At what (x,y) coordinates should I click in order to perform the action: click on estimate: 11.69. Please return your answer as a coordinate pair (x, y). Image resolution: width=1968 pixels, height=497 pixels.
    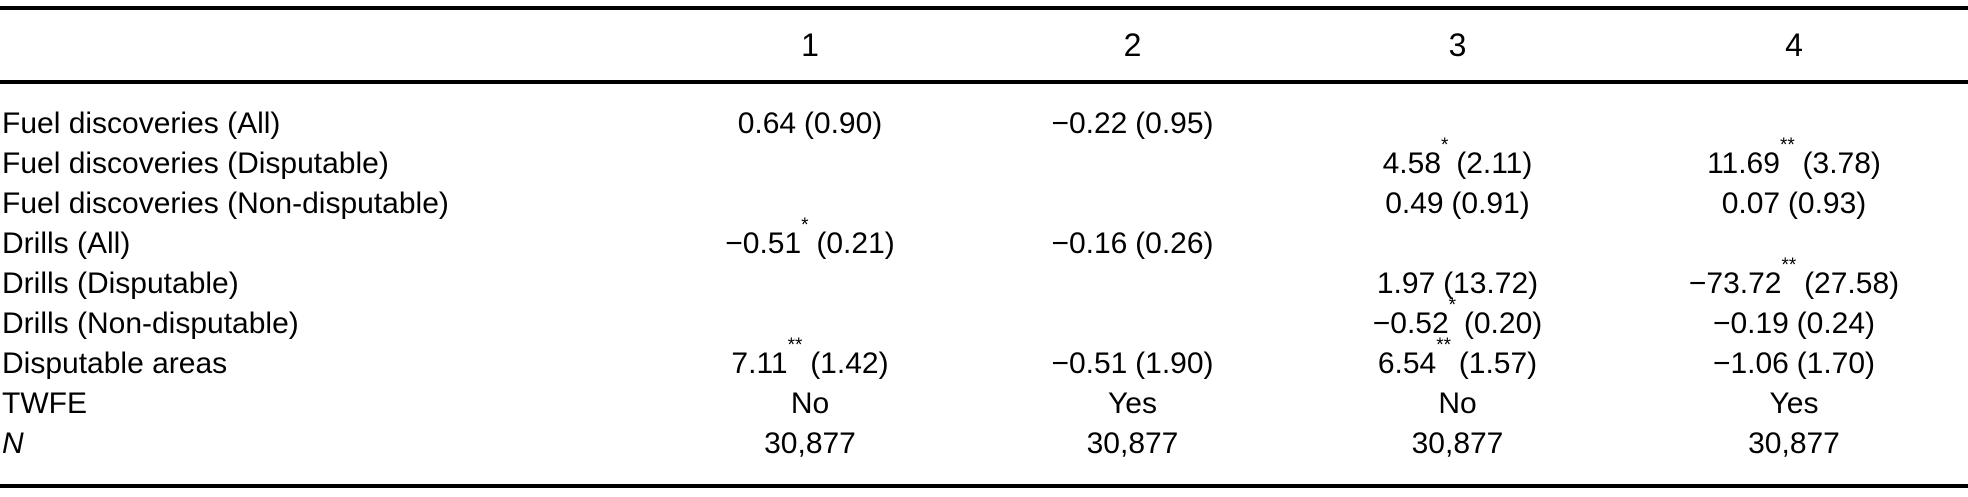
    Looking at the image, I should click on (1743, 163).